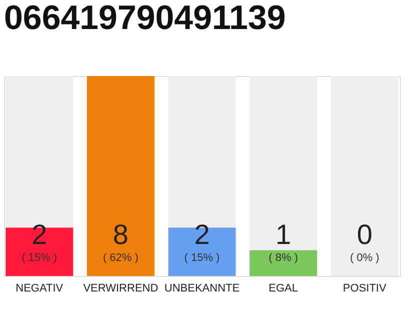 The height and width of the screenshot is (320, 410). Describe the element at coordinates (365, 258) in the screenshot. I see `data-label: ( 0% )` at that location.